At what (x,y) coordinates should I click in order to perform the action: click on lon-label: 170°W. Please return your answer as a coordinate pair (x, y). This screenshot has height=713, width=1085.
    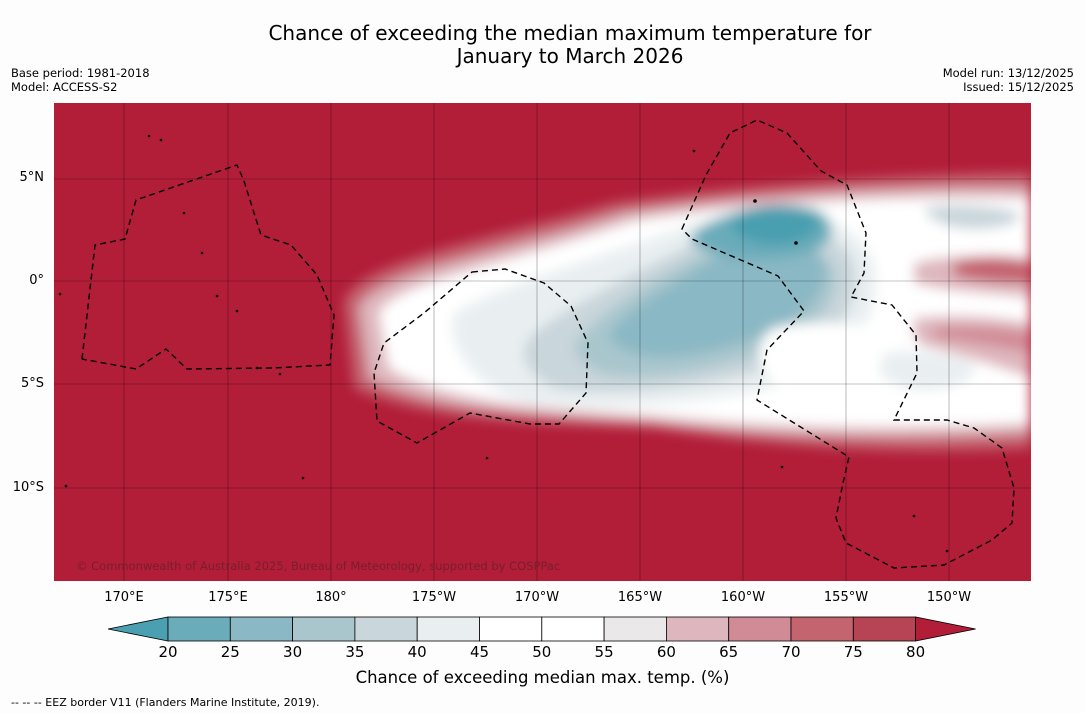
    Looking at the image, I should click on (537, 597).